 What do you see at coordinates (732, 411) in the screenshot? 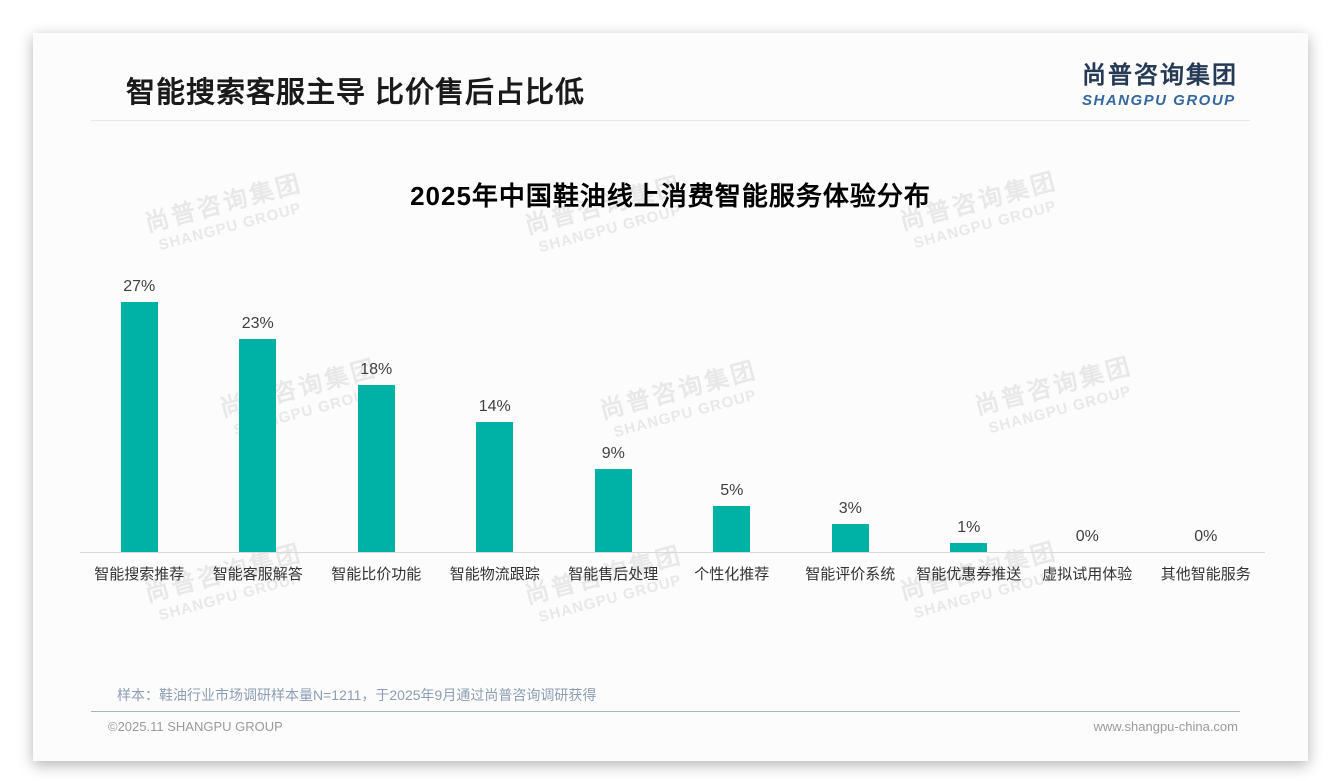
I see `bar-column: 5%` at bounding box center [732, 411].